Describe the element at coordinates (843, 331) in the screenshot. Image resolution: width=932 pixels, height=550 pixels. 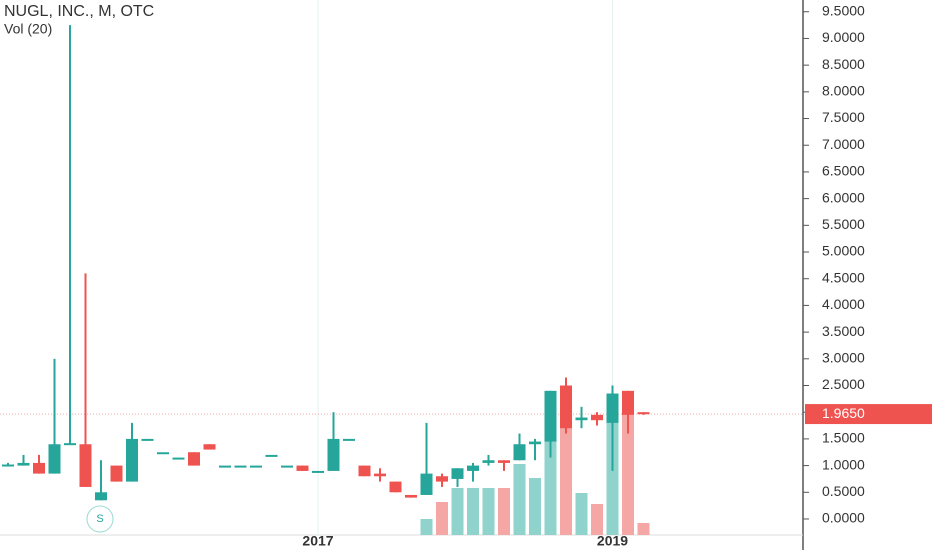
I see `y-tick-label: 3.5000` at that location.